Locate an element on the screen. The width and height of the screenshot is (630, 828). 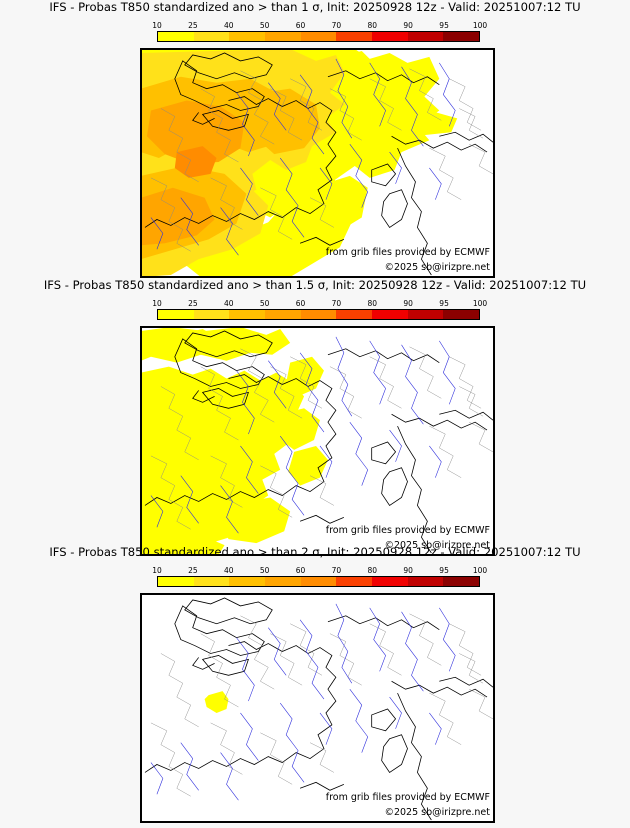
prob-region-10f is located at coordinates (421, 123).